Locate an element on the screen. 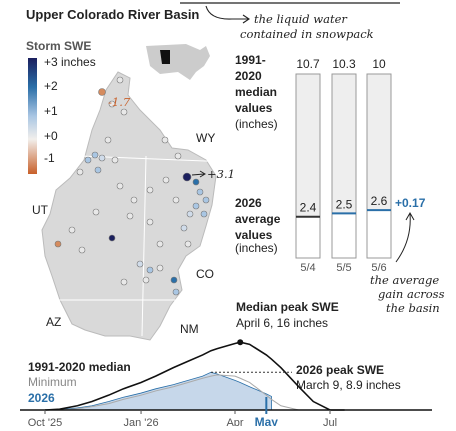 This screenshot has height=431, width=456. legend-label: Minimum is located at coordinates (52, 382).